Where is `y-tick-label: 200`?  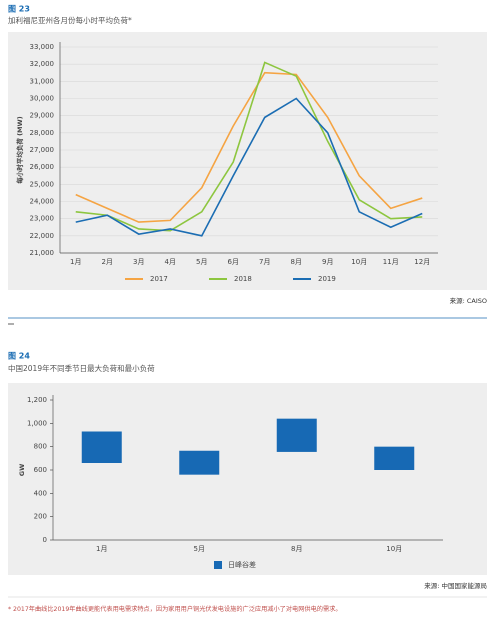
y-tick-label: 200 is located at coordinates (40, 517).